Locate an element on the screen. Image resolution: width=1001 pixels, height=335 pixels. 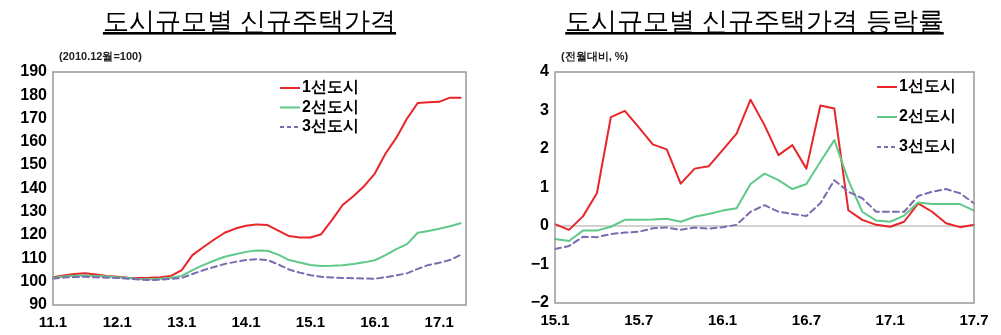
y-tick-label: 180 is located at coordinates (34, 94).